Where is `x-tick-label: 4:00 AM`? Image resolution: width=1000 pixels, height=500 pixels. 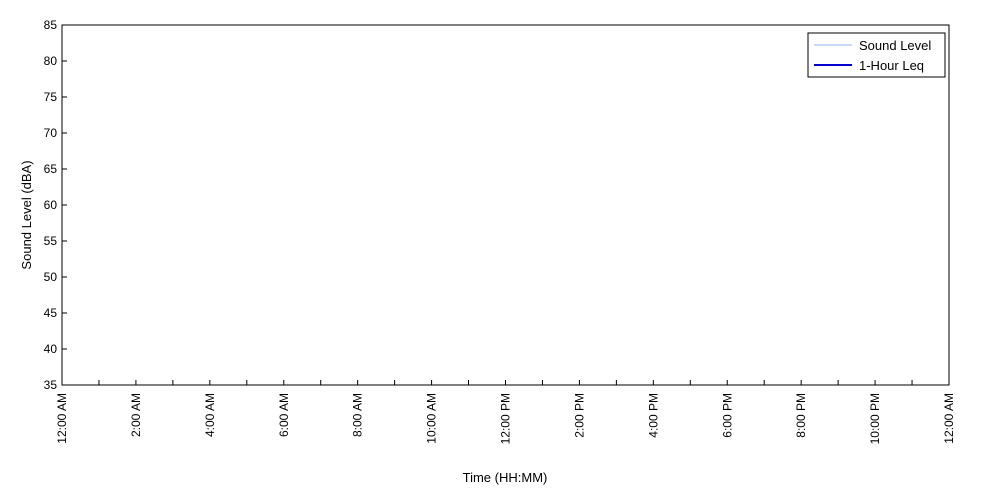 x-tick-label: 4:00 AM is located at coordinates (210, 415).